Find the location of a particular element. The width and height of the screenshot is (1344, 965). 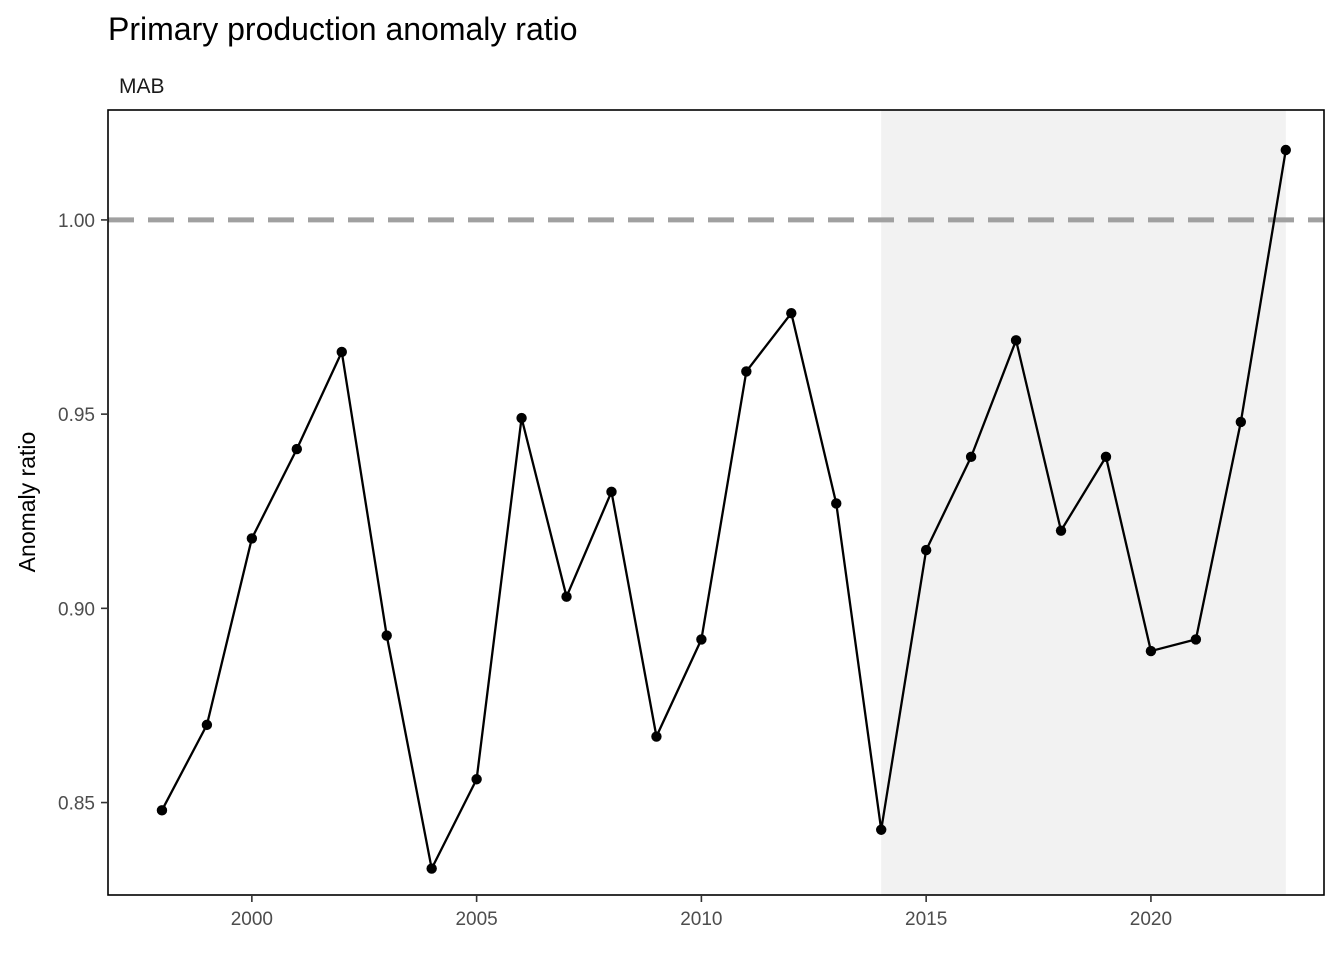

y-tick-label: 0.90 is located at coordinates (76, 609).